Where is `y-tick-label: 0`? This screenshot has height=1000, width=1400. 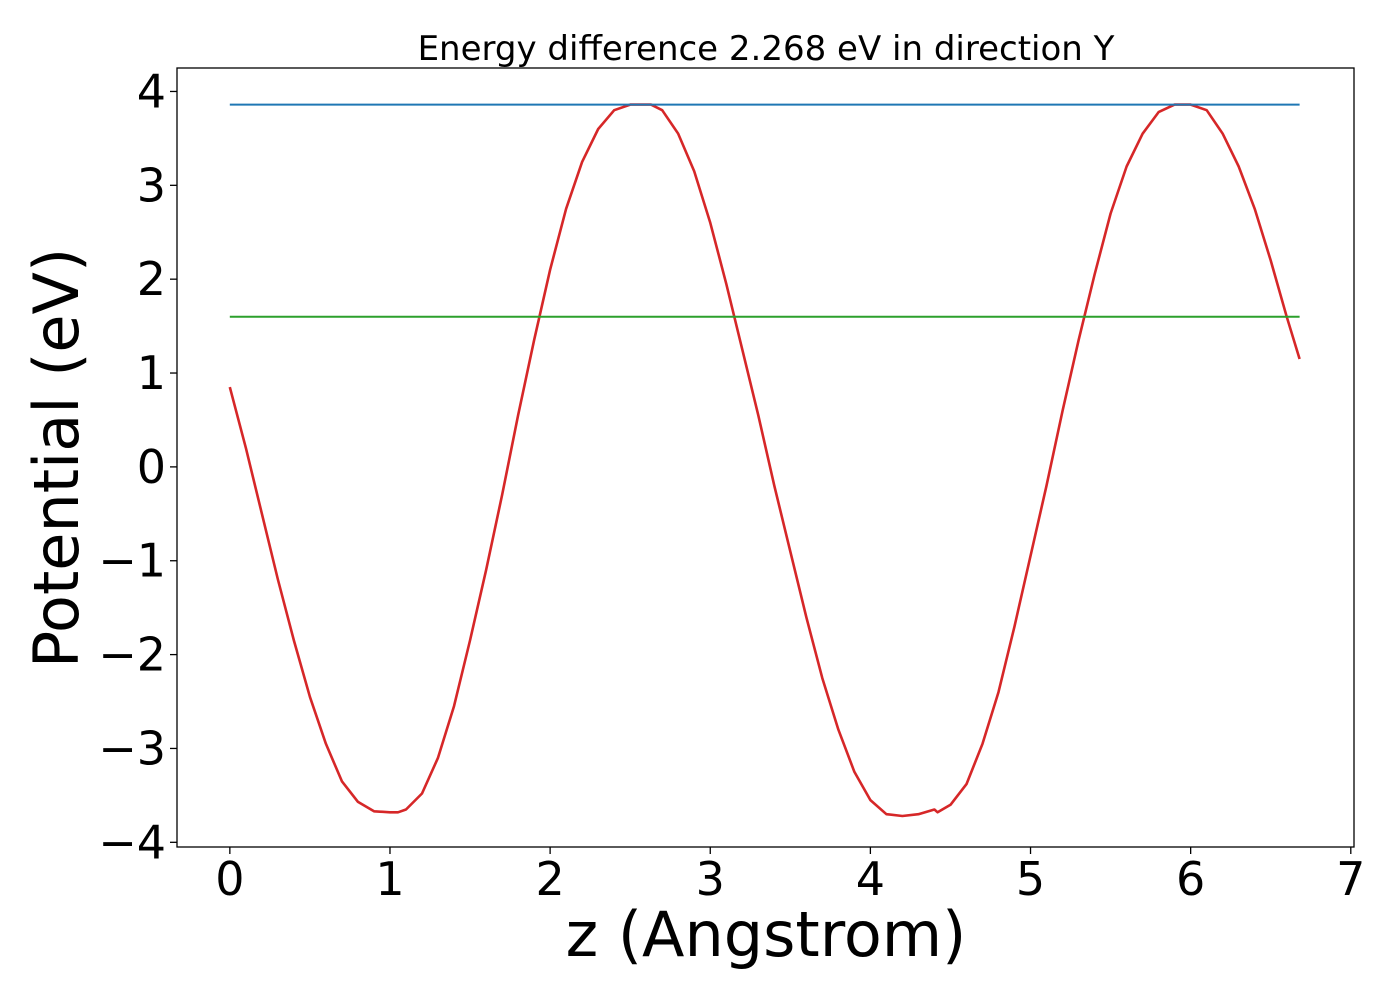
y-tick-label: 0 is located at coordinates (151, 467).